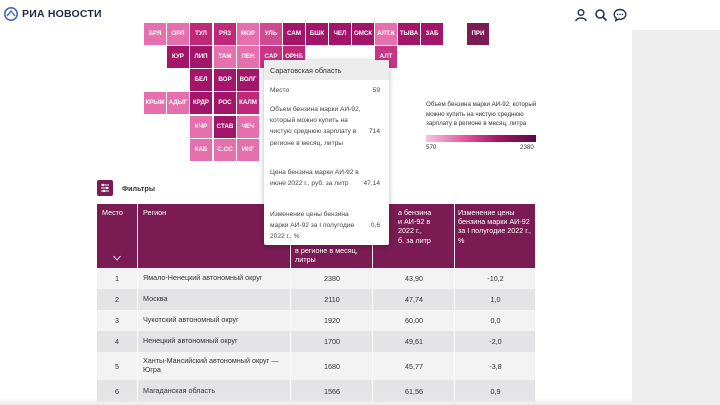  What do you see at coordinates (409, 34) in the screenshot?
I see `region-tile: ТЫВА` at bounding box center [409, 34].